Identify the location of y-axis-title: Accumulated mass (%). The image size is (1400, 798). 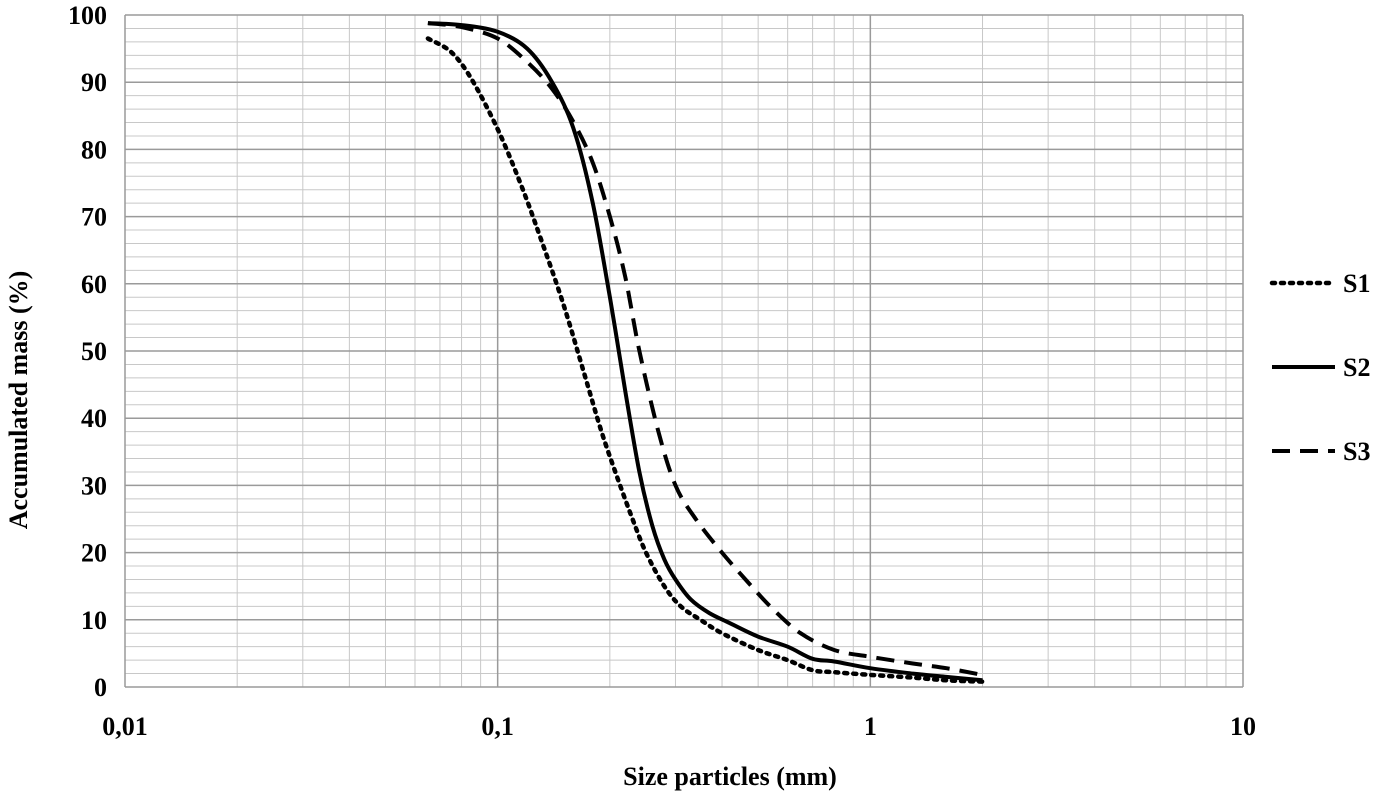
(18, 400).